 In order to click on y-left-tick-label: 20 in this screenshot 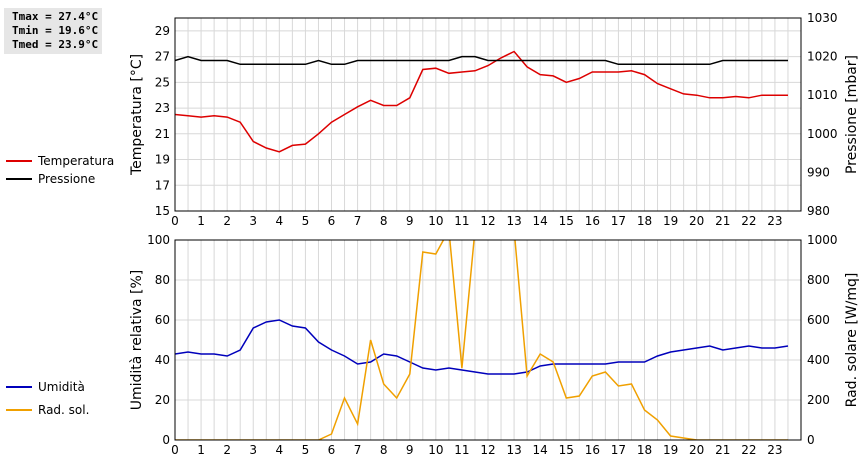, I will do `click(162, 400)`.